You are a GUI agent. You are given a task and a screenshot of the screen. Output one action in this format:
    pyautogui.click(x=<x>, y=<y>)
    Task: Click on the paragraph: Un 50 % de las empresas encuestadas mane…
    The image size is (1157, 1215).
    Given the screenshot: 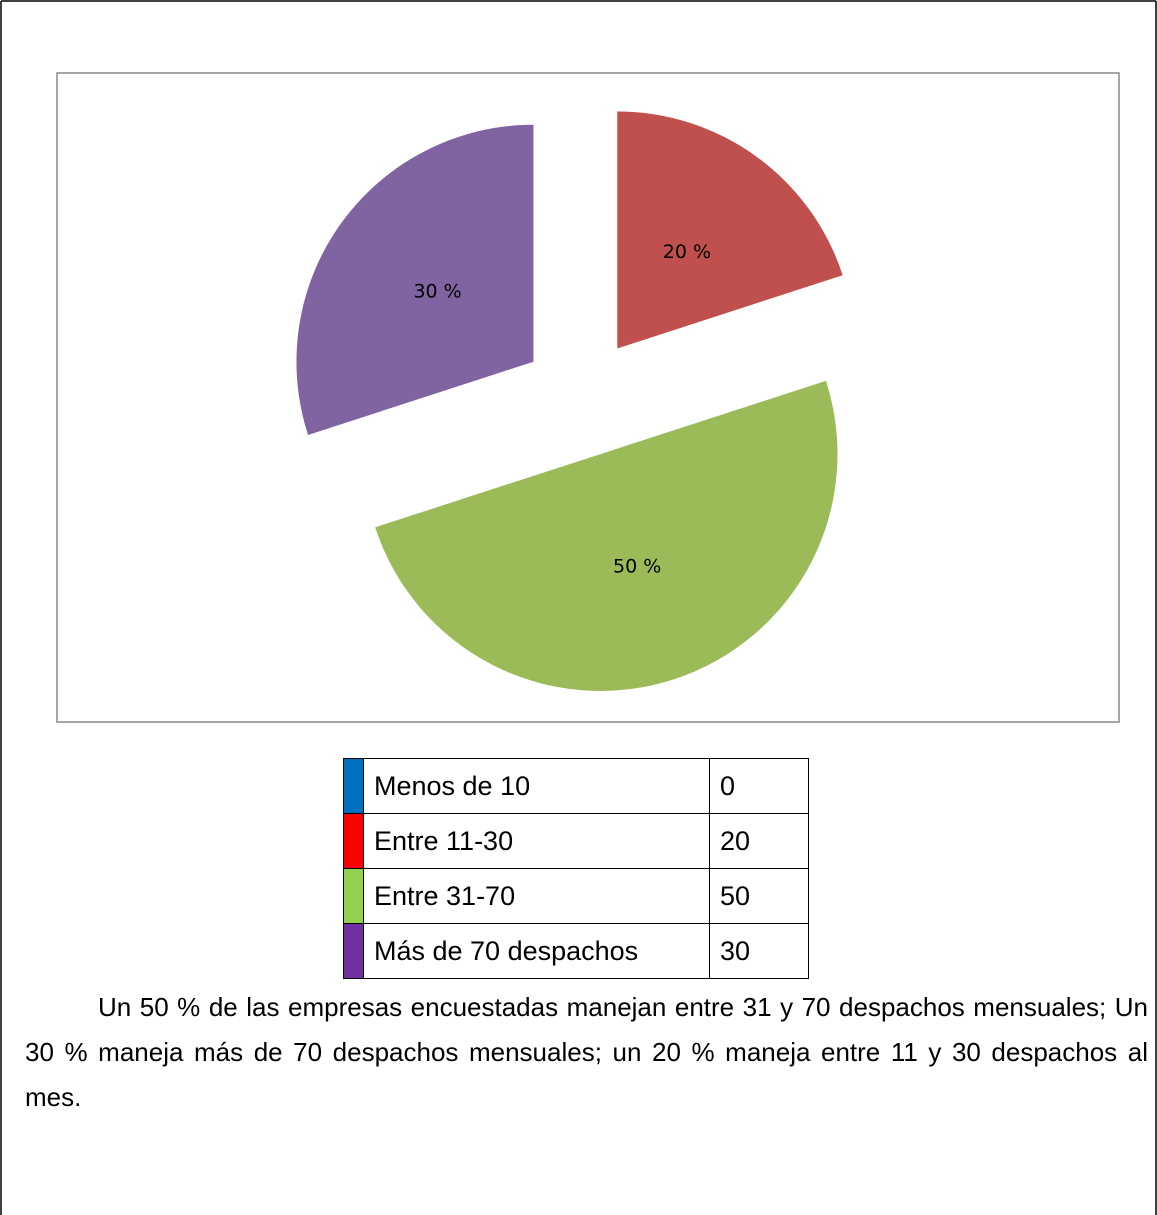 What is the action you would take?
    pyautogui.click(x=586, y=1052)
    